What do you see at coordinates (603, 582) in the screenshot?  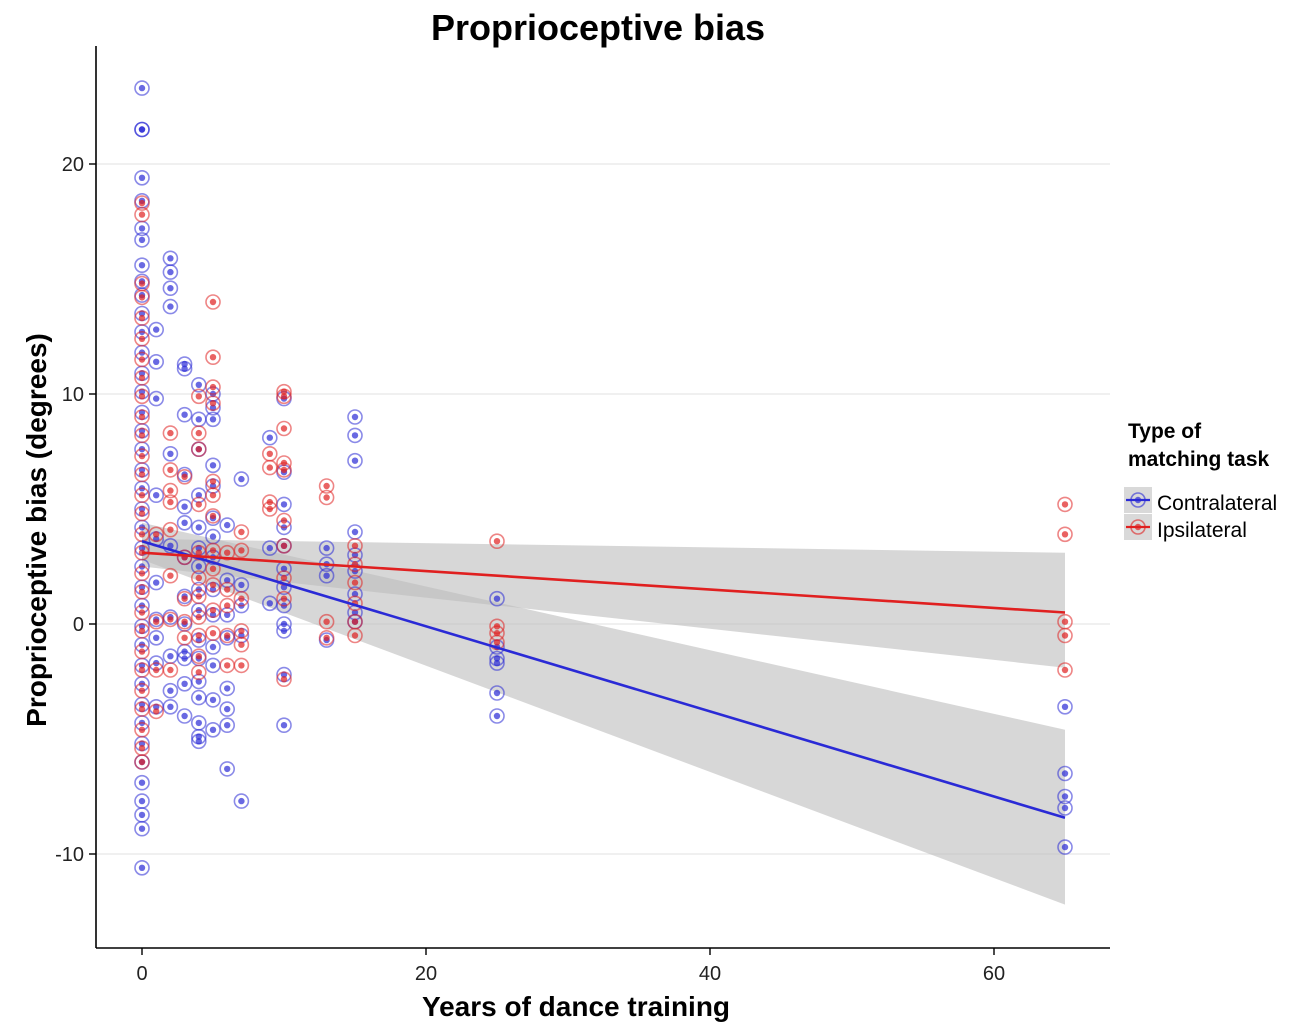 I see `fit-line-ipsilateral` at bounding box center [603, 582].